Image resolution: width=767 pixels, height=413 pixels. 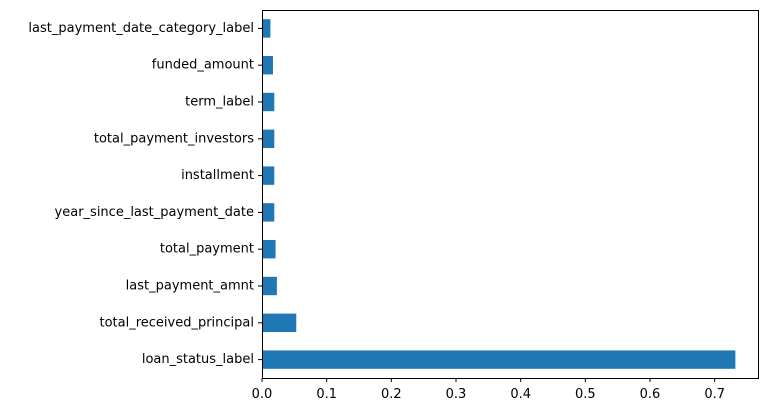 I want to click on bar-last_payment_date_category_label, so click(x=266, y=28).